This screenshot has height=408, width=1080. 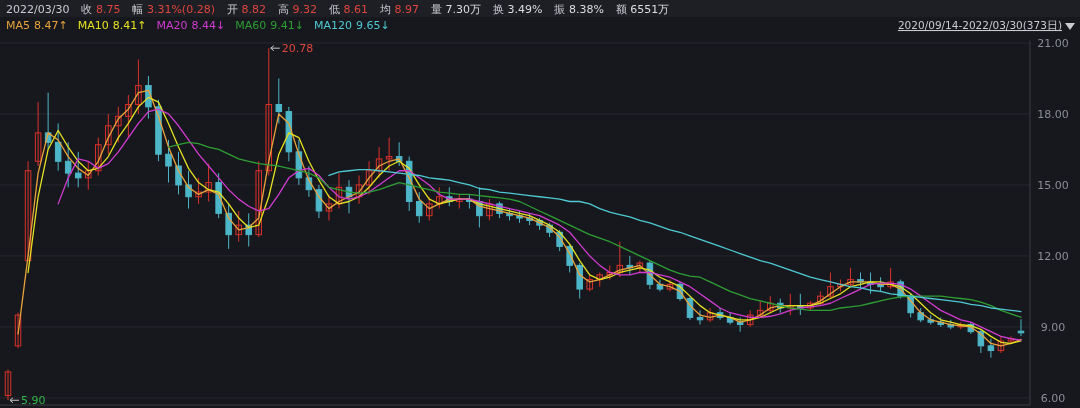 What do you see at coordinates (287, 25) in the screenshot?
I see `text: 9.41↓` at bounding box center [287, 25].